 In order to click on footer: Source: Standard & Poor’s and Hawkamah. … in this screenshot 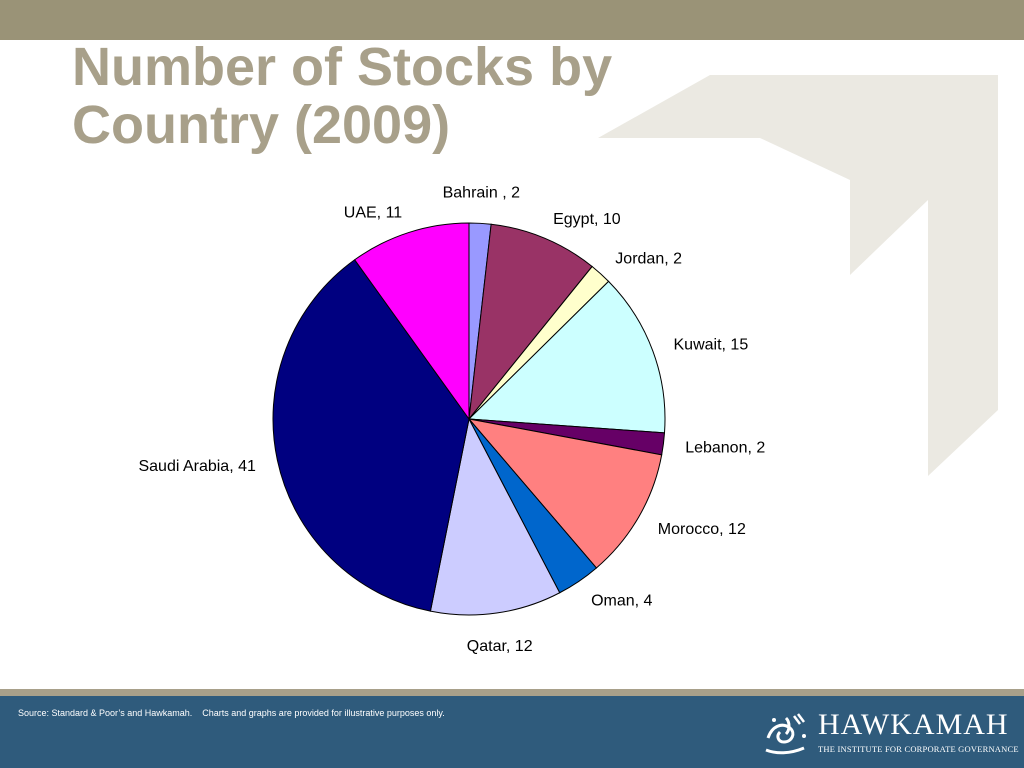, I will do `click(512, 732)`.